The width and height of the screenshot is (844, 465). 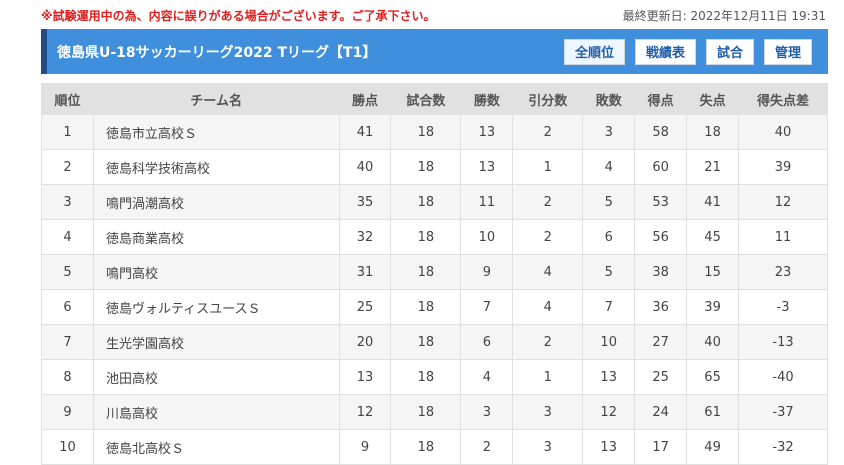 What do you see at coordinates (487, 99) in the screenshot?
I see `column-header-wins: 勝数` at bounding box center [487, 99].